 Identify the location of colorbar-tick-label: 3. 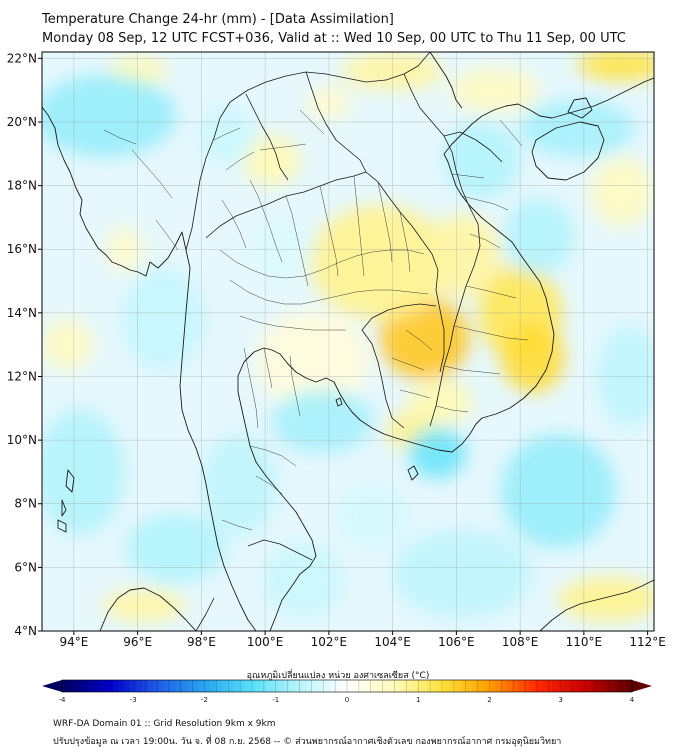
(561, 700).